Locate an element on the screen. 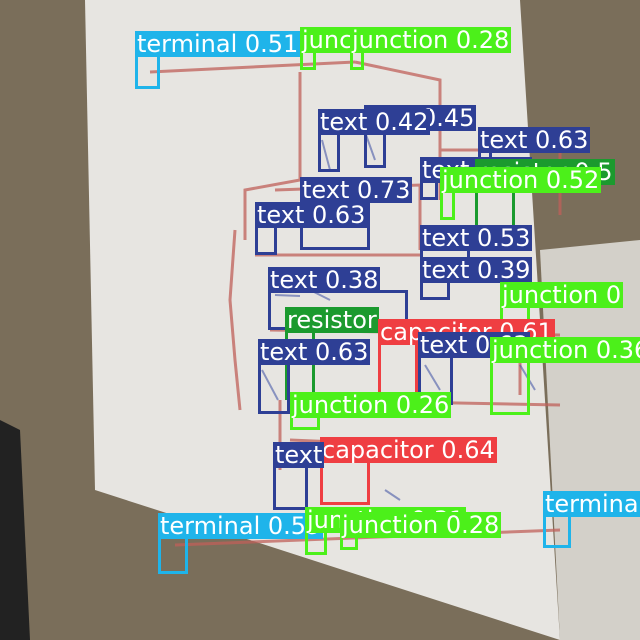 This screenshot has width=640, height=640. junction-detection-box: junction 0.52 is located at coordinates (521, 193).